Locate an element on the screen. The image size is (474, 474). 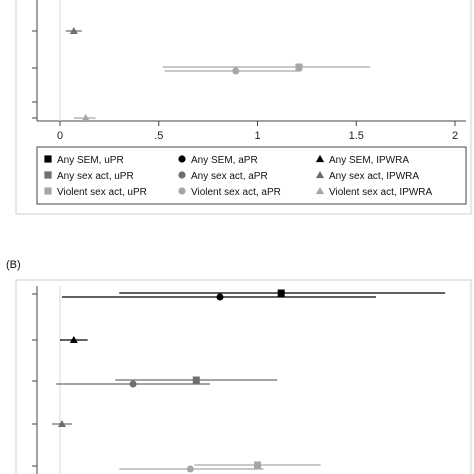
legend-item: Any SEM, IPWRA is located at coordinates (362, 160).